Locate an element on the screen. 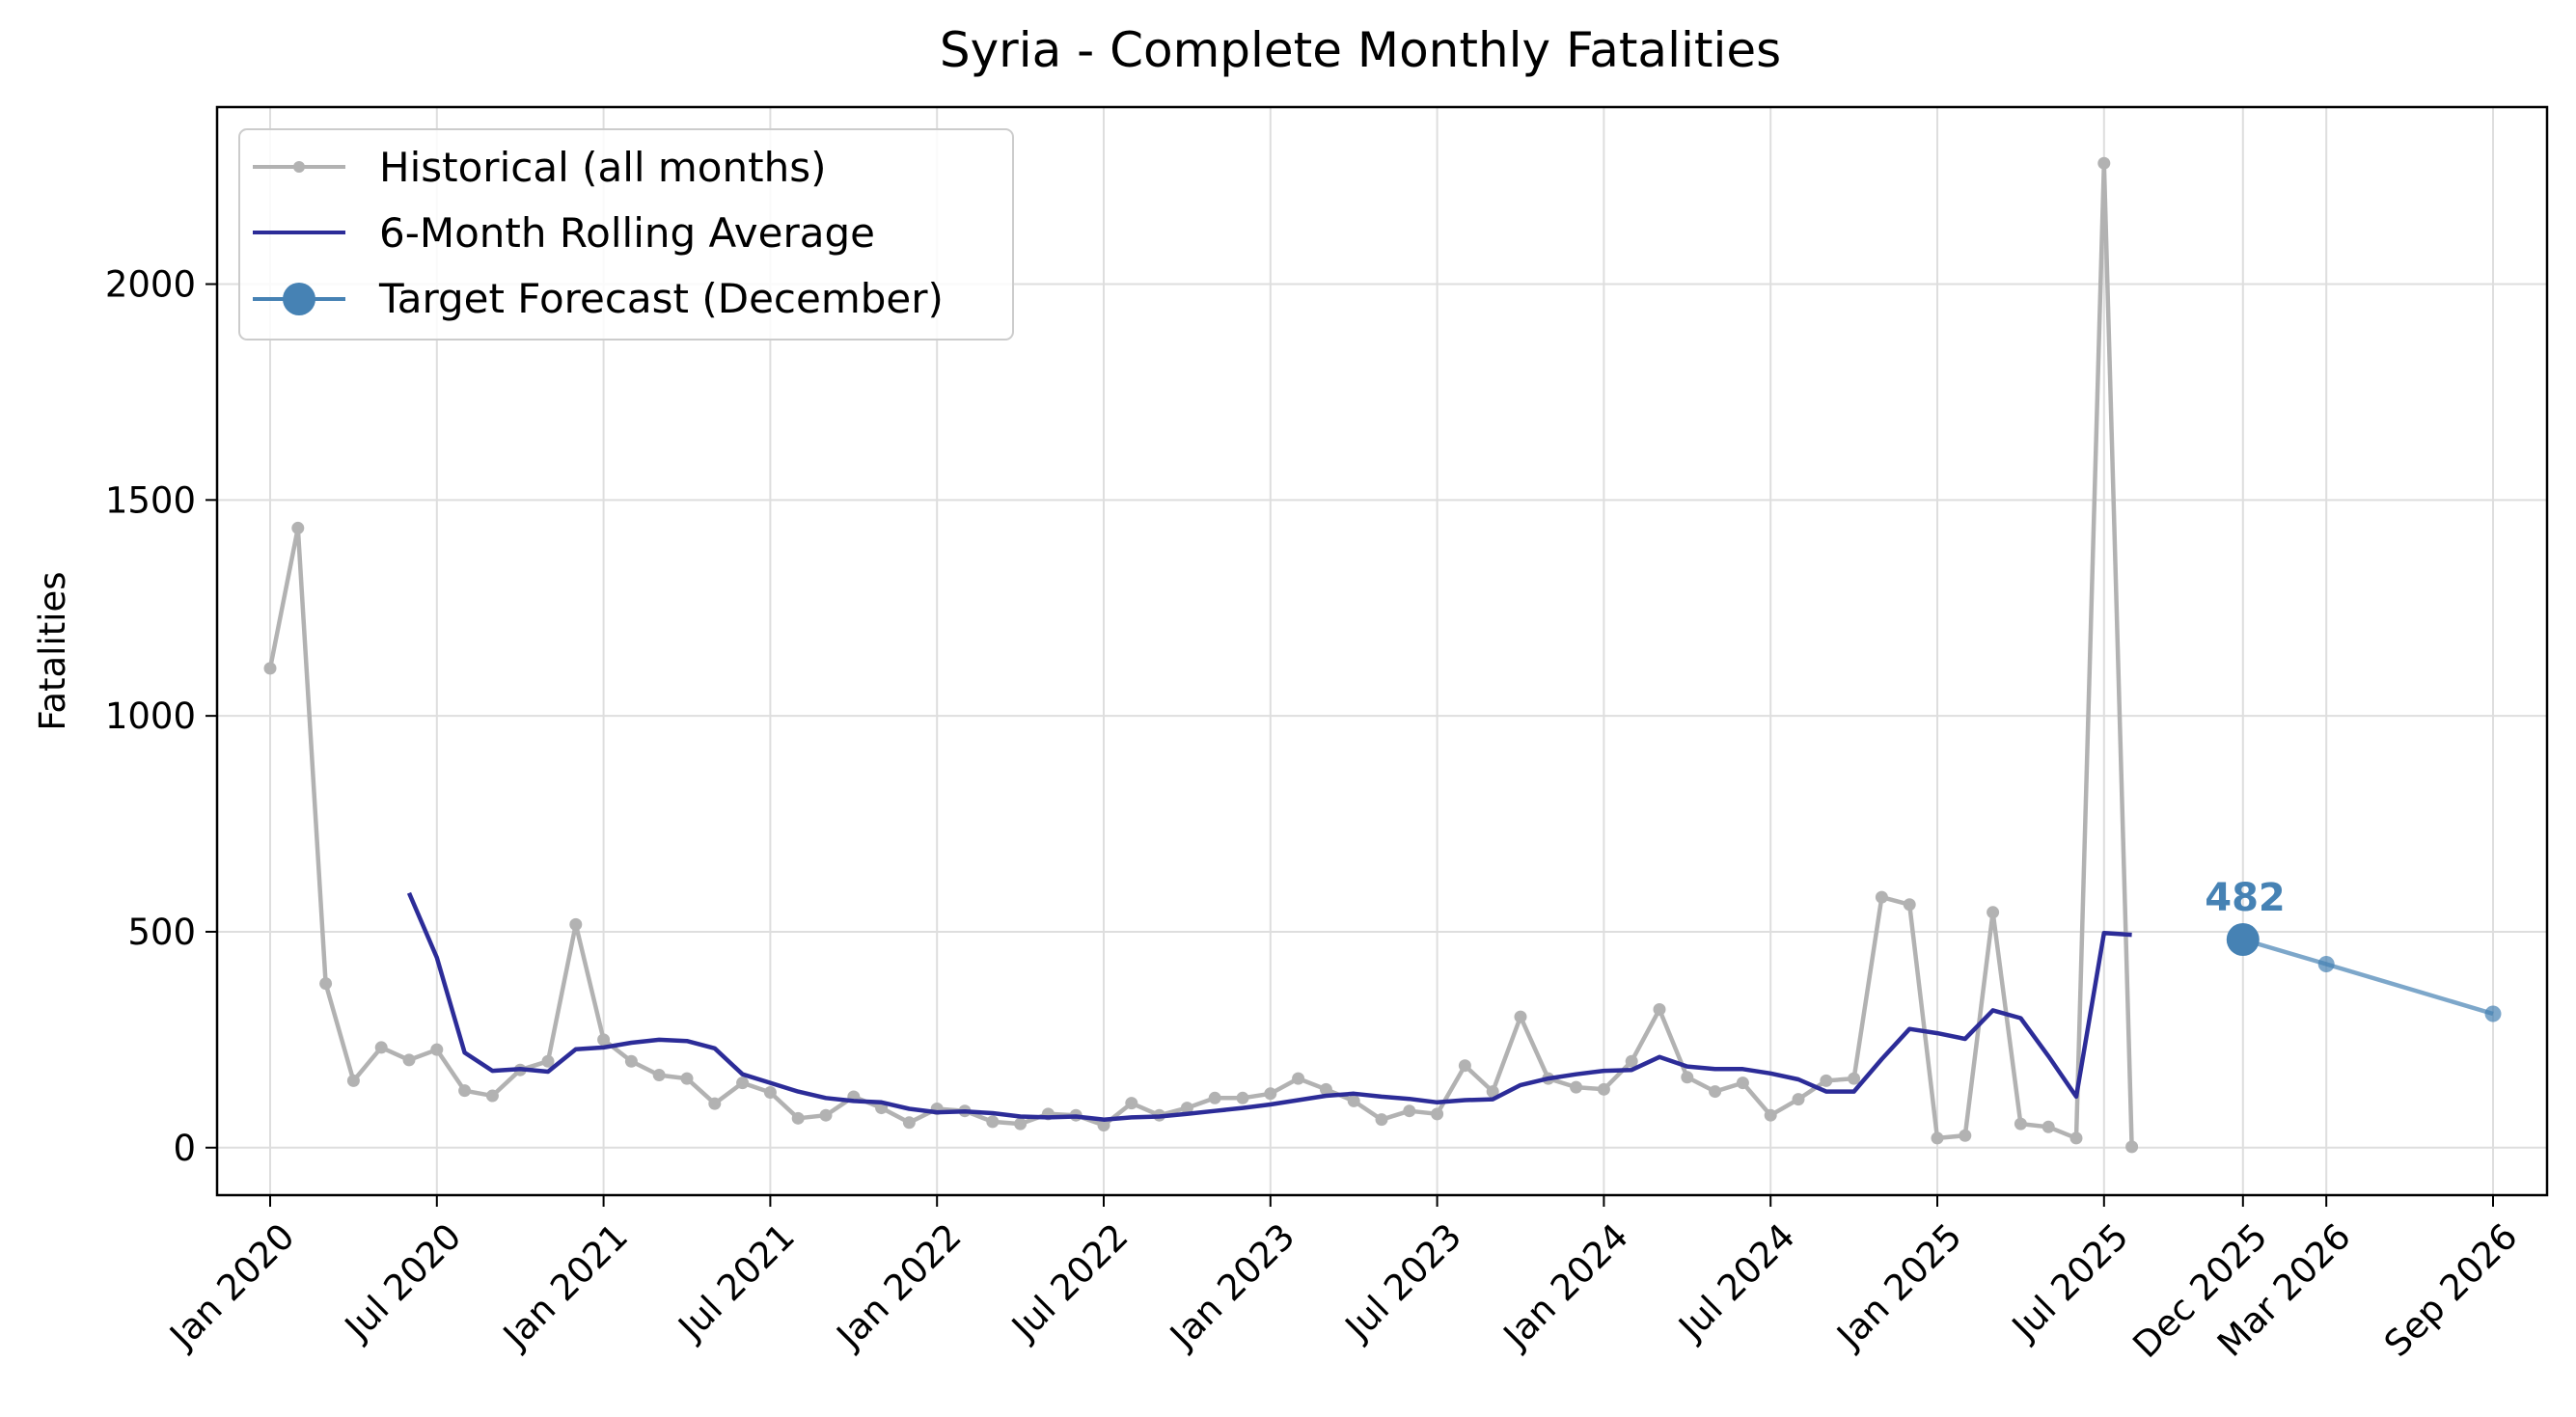 The image size is (2576, 1417). target-forecast-marker is located at coordinates (2243, 940).